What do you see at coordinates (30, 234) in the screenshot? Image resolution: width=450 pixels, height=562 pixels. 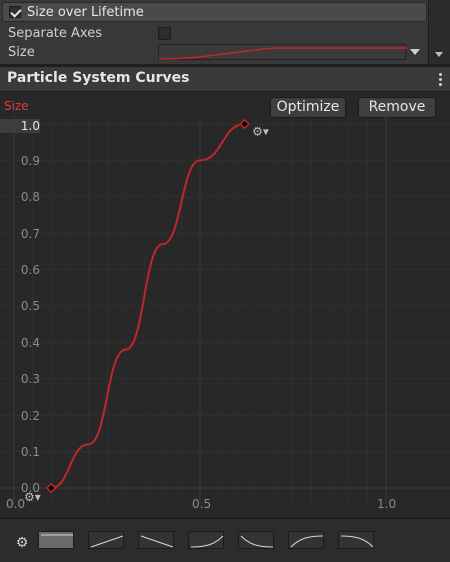 I see `y-tick-label: 0.7` at bounding box center [30, 234].